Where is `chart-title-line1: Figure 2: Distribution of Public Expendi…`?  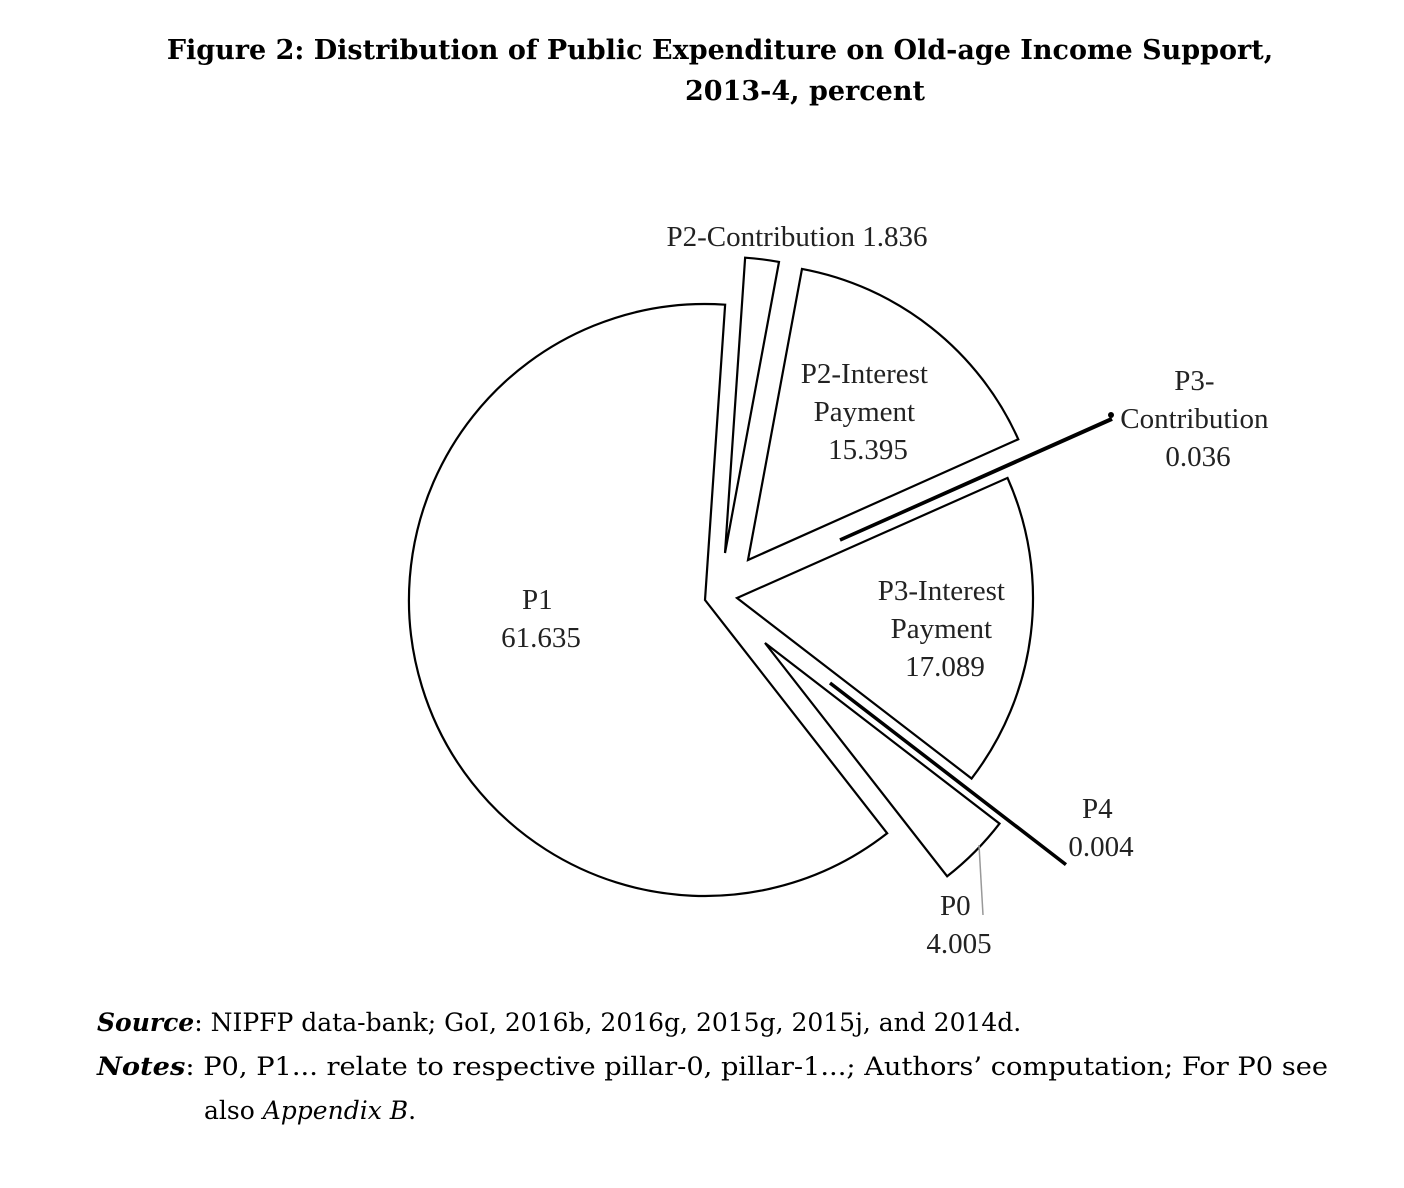 chart-title-line1: Figure 2: Distribution of Public Expendi… is located at coordinates (720, 50).